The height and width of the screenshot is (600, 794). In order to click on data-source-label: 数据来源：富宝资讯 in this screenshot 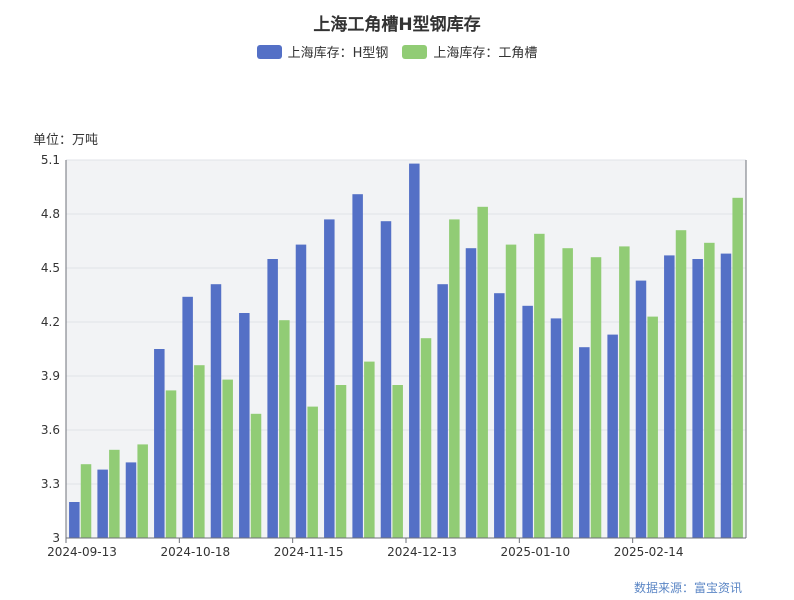, I will do `click(687, 588)`.